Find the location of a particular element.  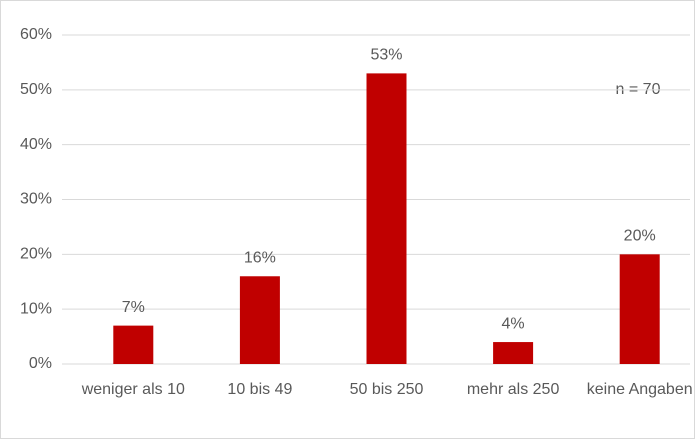

y-tick-label: 50% is located at coordinates (36, 89).